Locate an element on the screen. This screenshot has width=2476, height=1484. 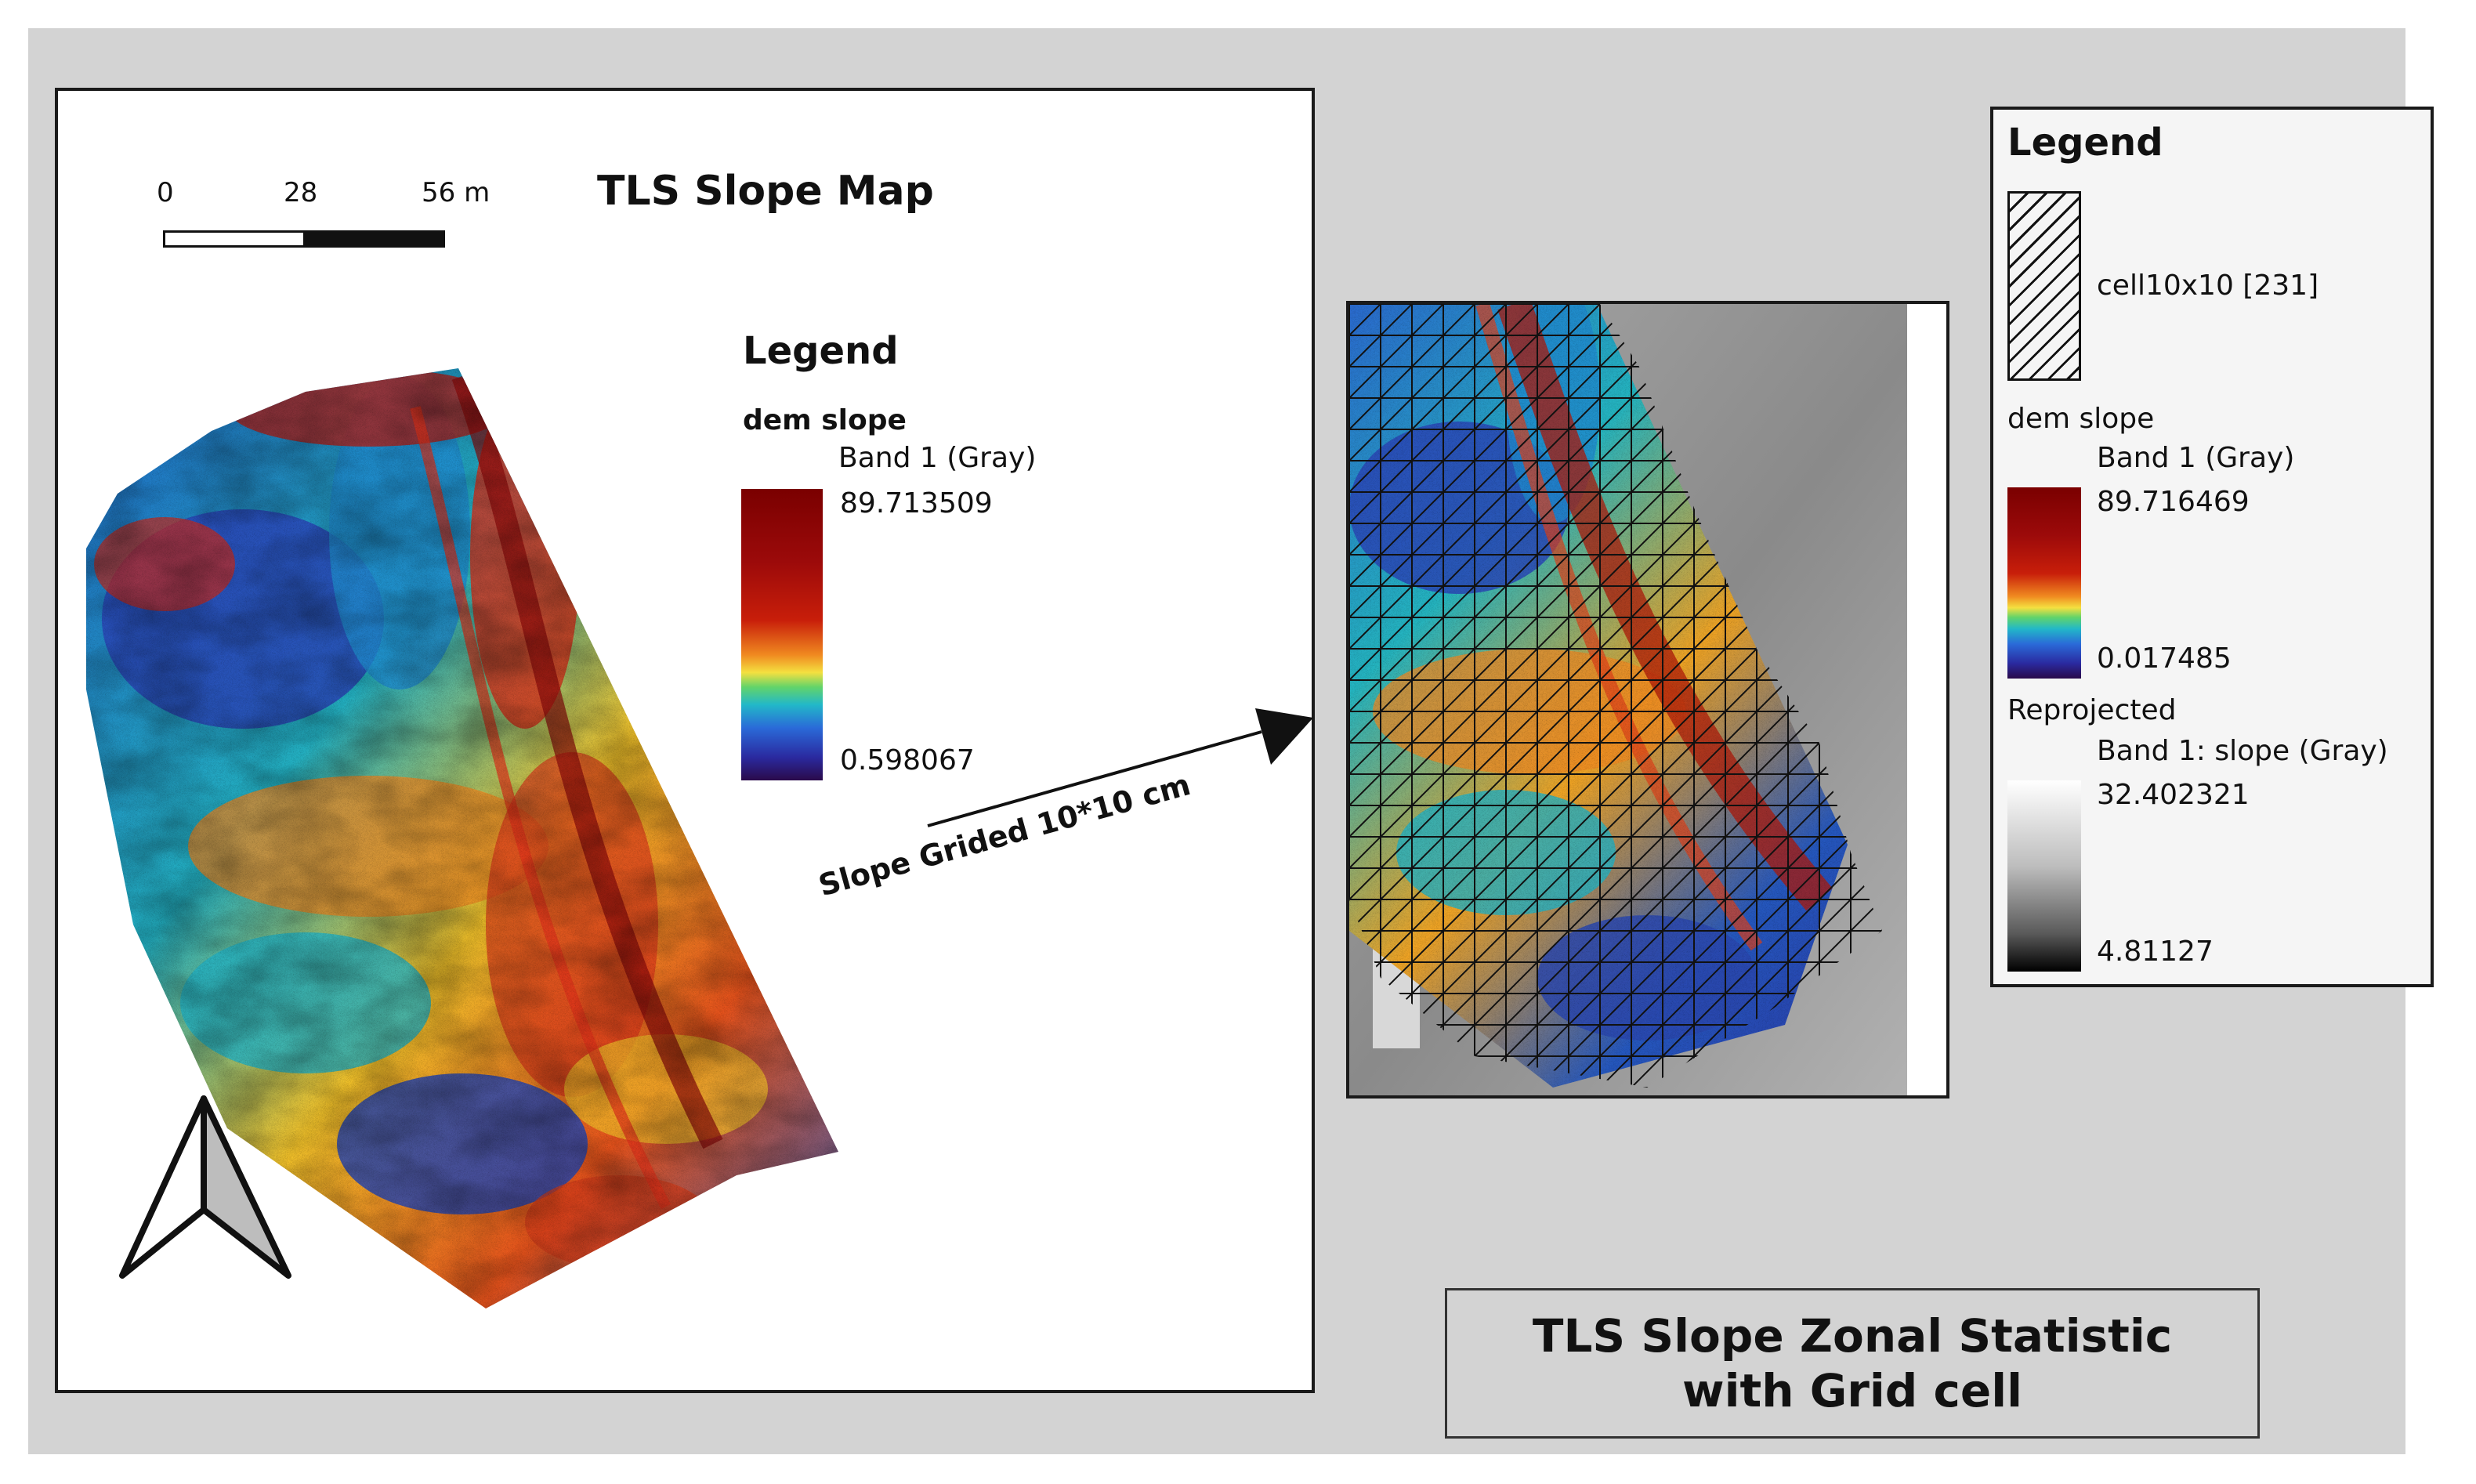
legend-color-ramp is located at coordinates (782, 634).